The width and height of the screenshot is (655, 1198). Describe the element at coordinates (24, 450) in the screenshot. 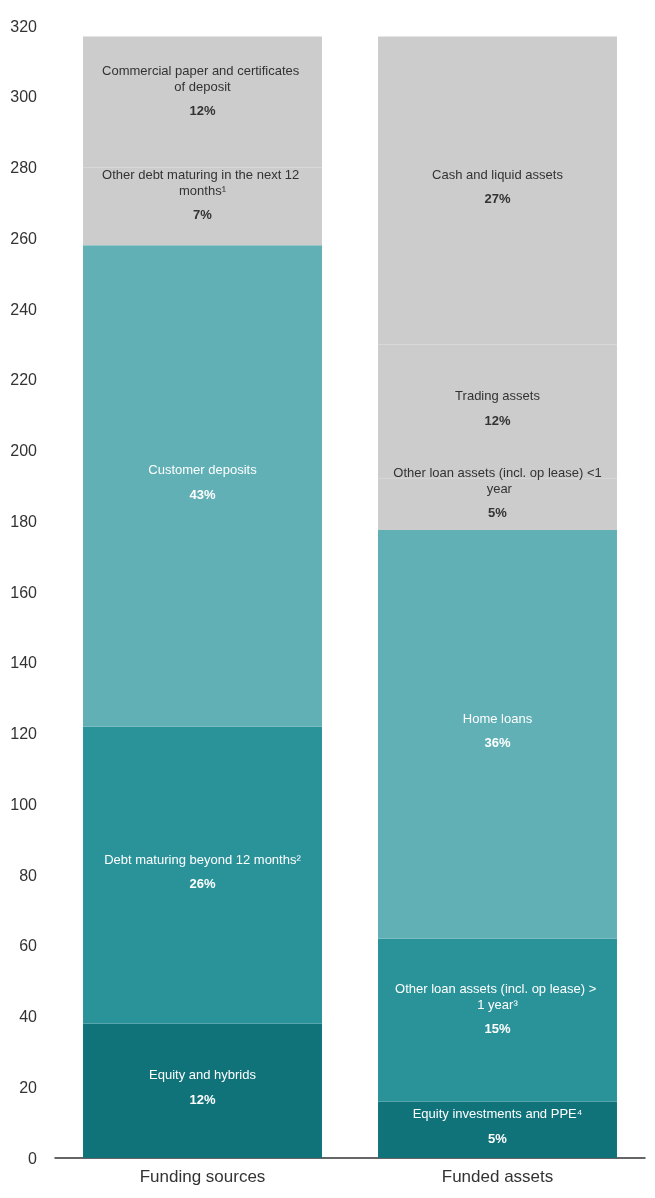

I see `y-tick-label: 200` at that location.